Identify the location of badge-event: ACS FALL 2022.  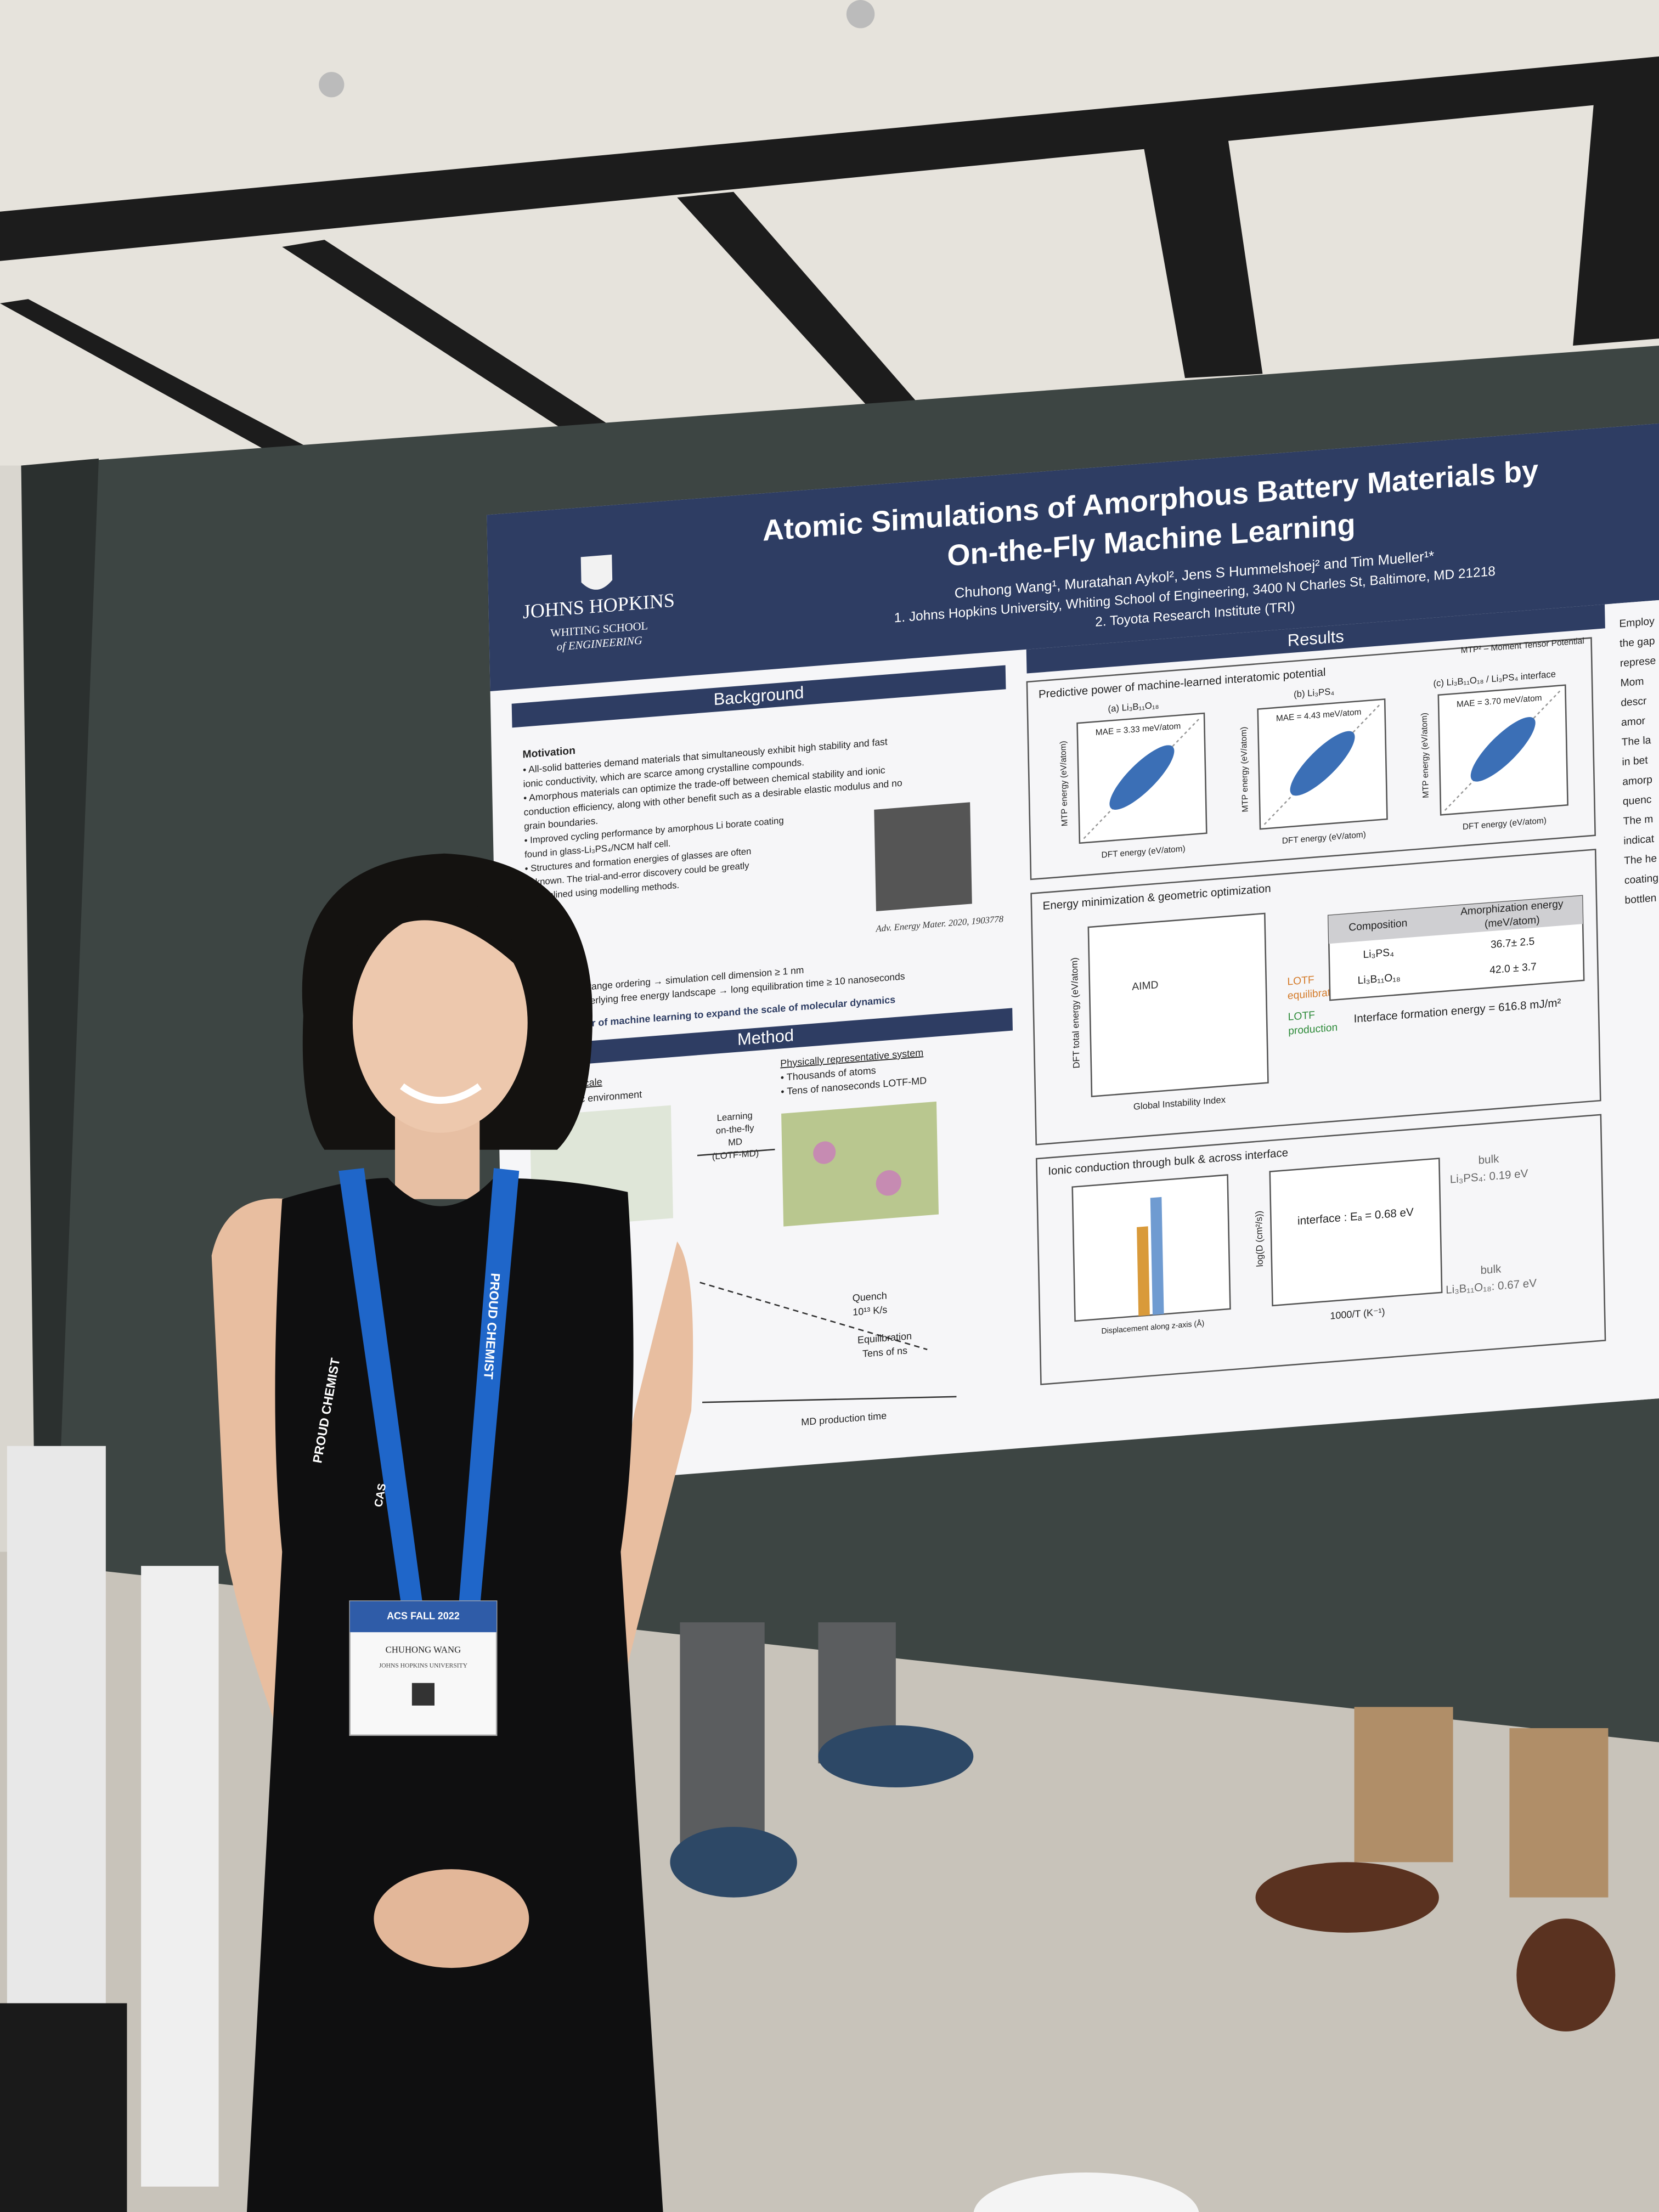
(423, 1617).